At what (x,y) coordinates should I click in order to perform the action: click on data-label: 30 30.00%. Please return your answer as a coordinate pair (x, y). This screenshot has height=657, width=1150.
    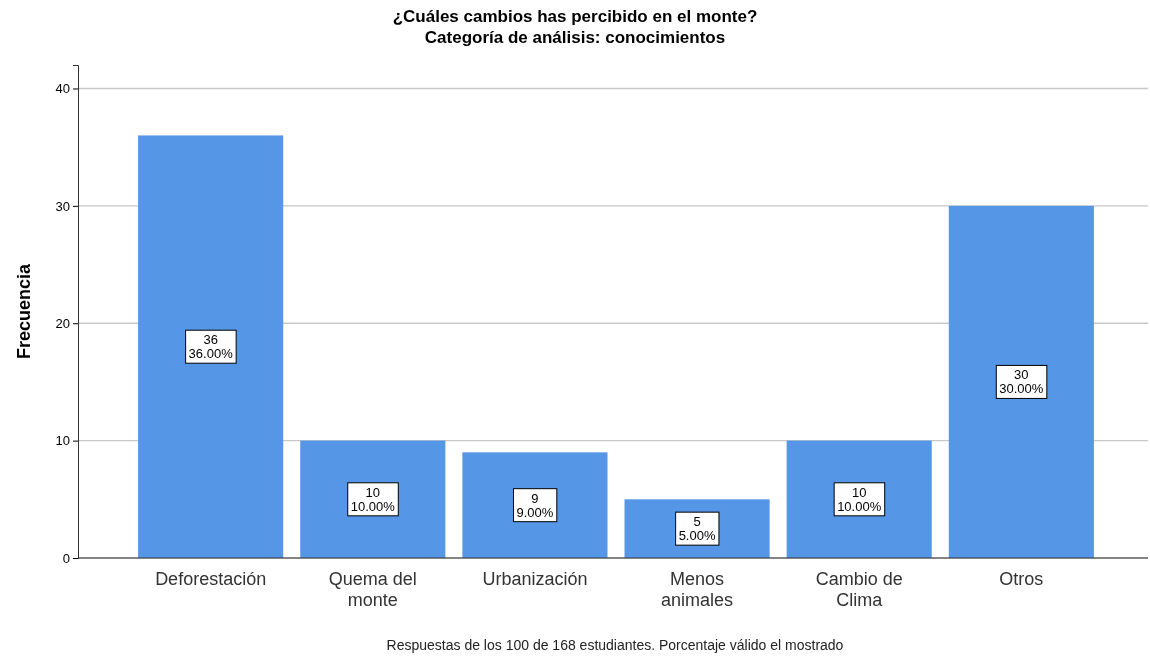
    Looking at the image, I should click on (1021, 382).